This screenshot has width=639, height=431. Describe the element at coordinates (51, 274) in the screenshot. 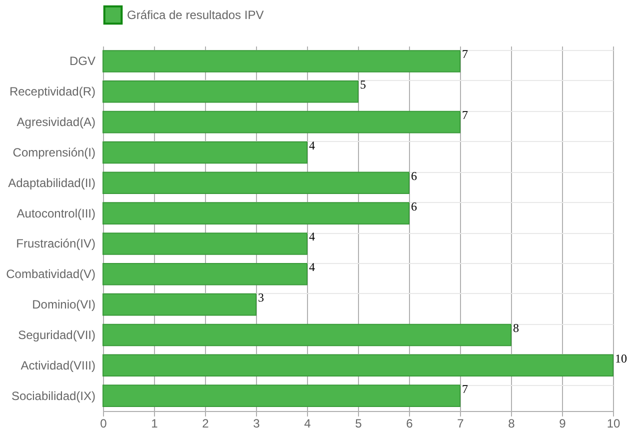

I see `y-tick-label: Combatividad(V)` at that location.